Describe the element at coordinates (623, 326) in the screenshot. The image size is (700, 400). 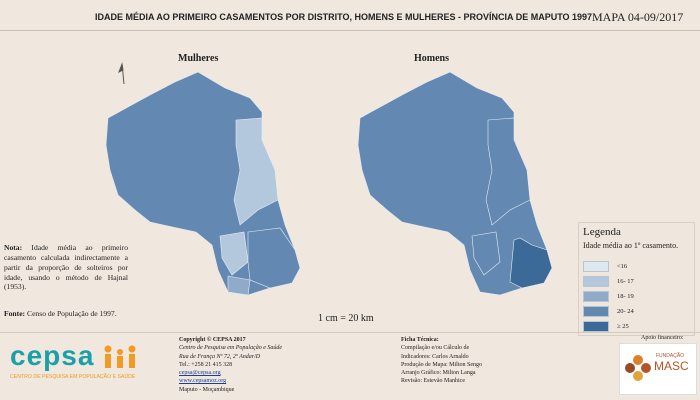
I see `legend-label: ≥ 25` at that location.